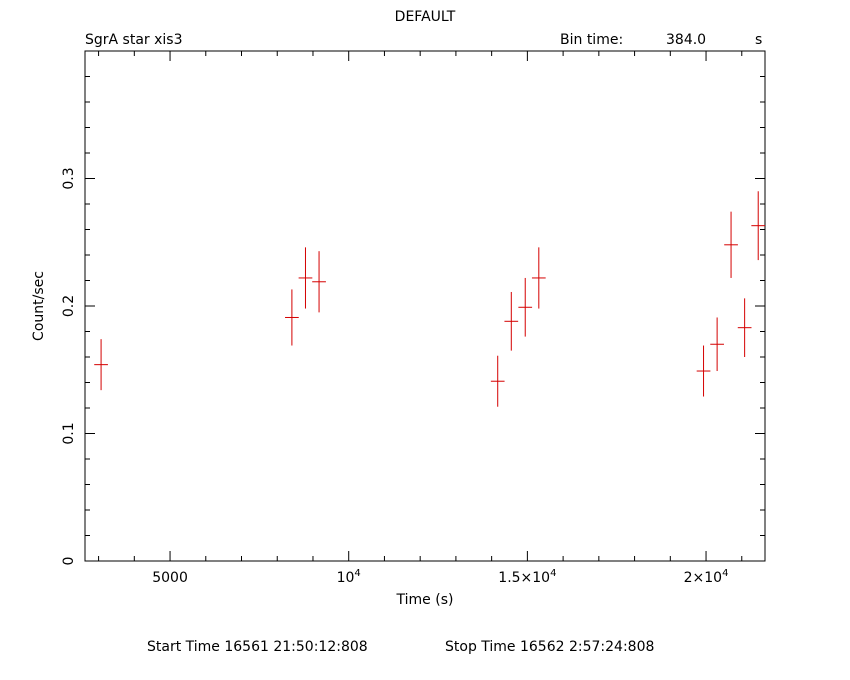 The height and width of the screenshot is (680, 850). I want to click on y-tick-label: 0.3, so click(69, 178).